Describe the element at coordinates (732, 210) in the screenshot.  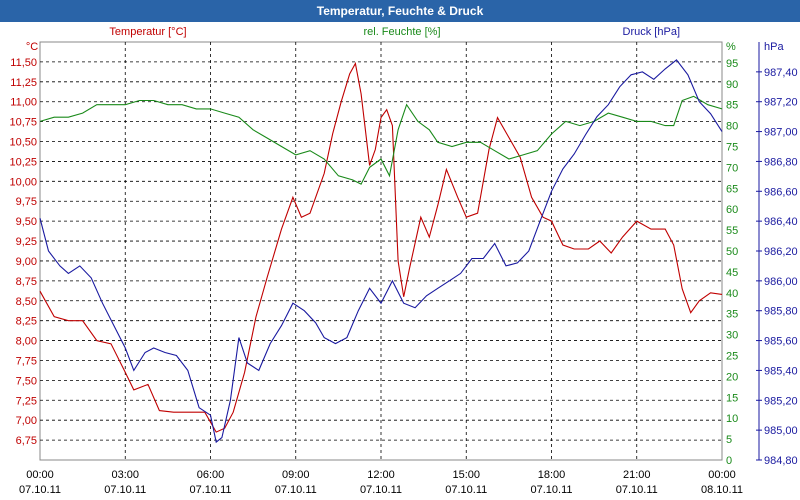
I see `humidity-tick-label: 60` at that location.